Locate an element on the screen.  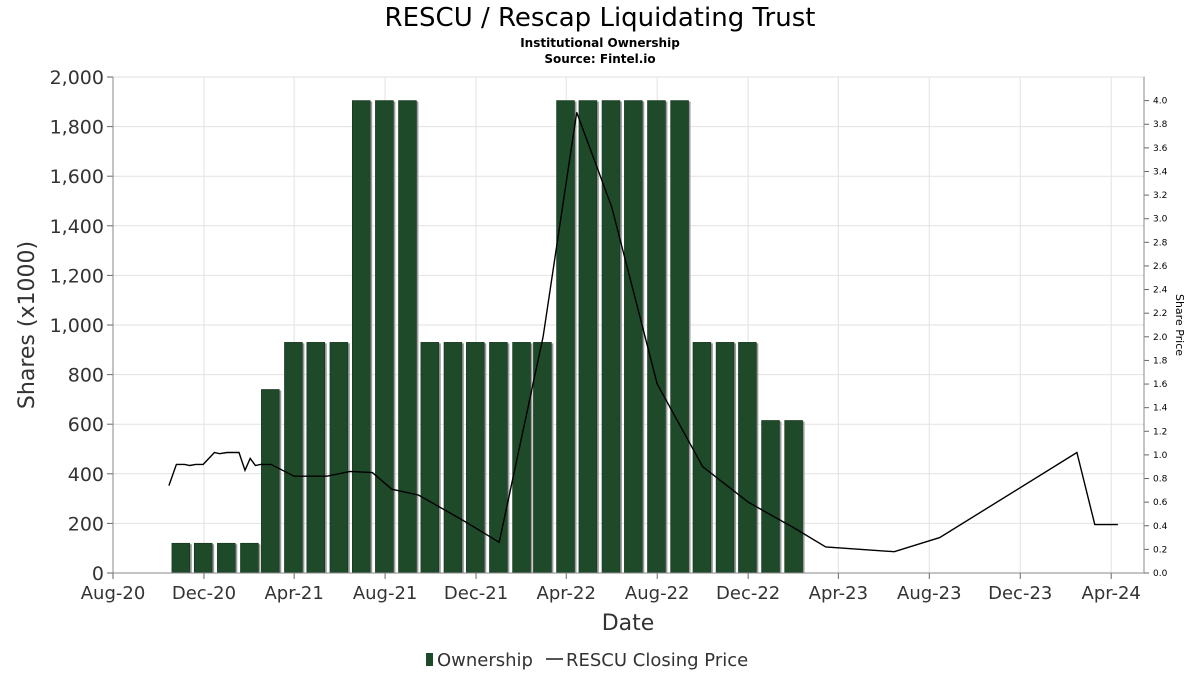
y2-axis-label: Share Price is located at coordinates (1179, 325).